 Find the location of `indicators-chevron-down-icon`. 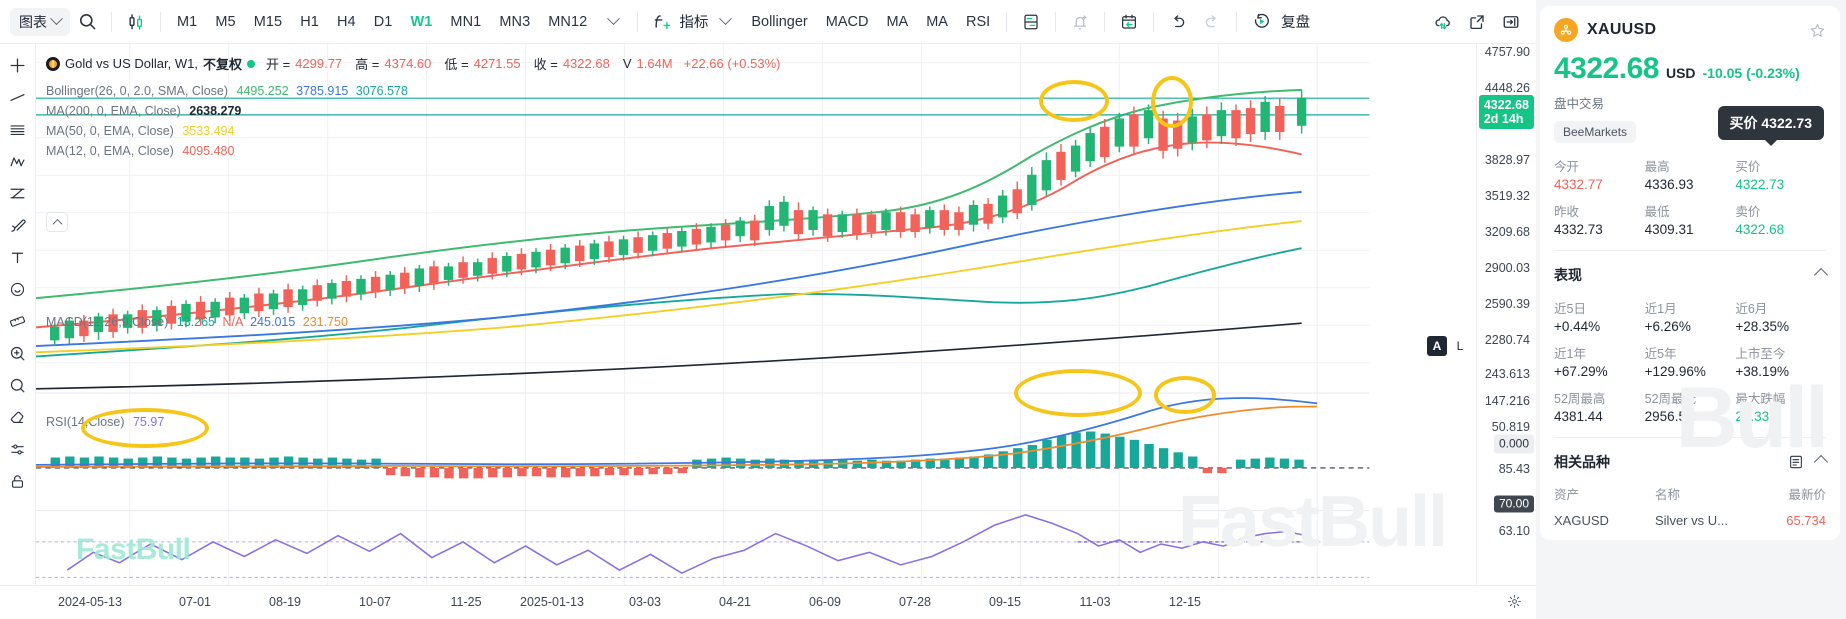

indicators-chevron-down-icon is located at coordinates (725, 22).